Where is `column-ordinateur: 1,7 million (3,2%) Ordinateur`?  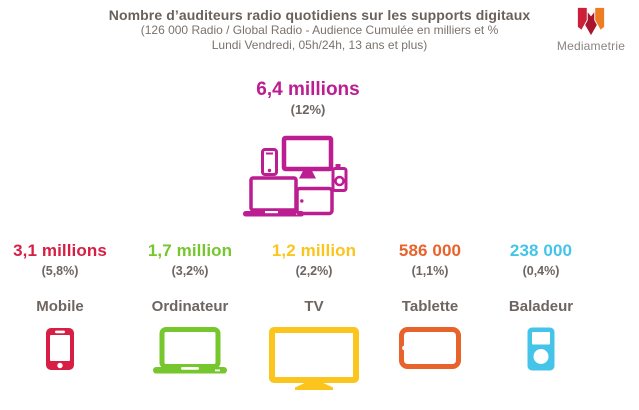 column-ordinateur: 1,7 million (3,2%) Ordinateur is located at coordinates (190, 316).